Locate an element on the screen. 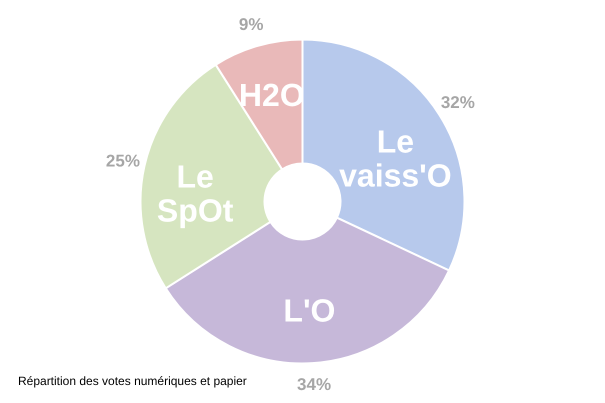 Image resolution: width=605 pixels, height=403 pixels. slice-label: Le vaiss'O is located at coordinates (395, 159).